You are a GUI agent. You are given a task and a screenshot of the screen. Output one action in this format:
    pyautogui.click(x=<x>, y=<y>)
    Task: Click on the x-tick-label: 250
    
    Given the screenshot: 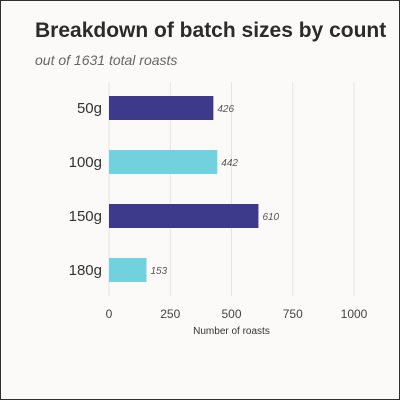 What is the action you would take?
    pyautogui.click(x=170, y=314)
    